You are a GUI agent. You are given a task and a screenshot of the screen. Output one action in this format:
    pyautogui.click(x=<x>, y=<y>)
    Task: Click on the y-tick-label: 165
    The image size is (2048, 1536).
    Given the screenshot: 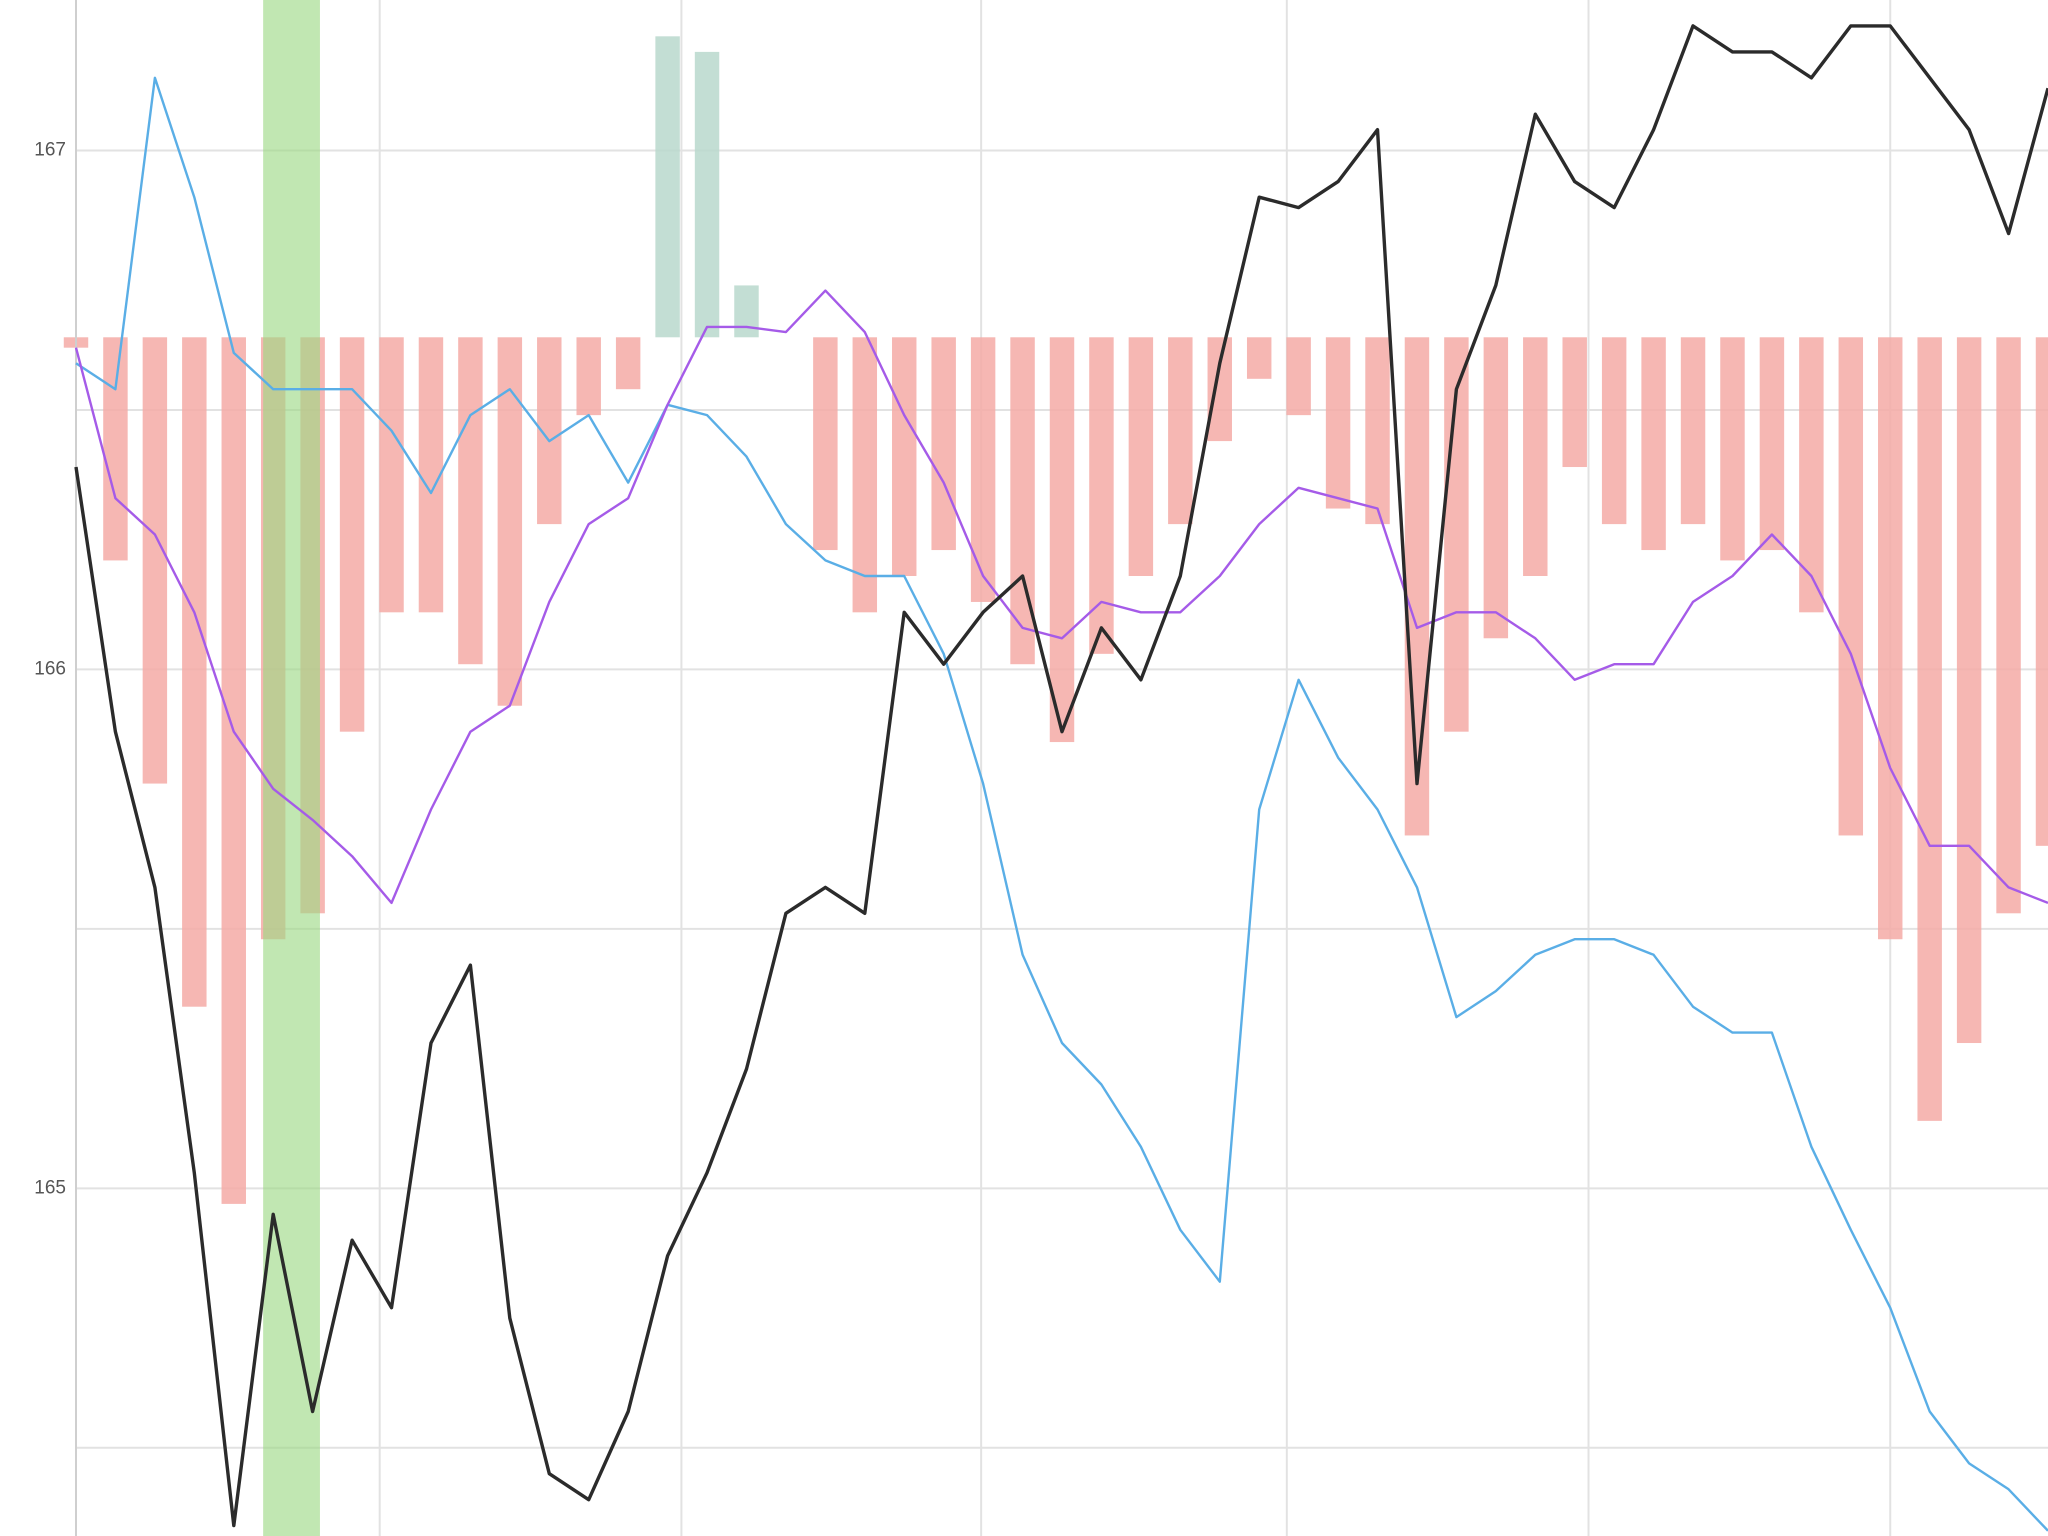 What is the action you would take?
    pyautogui.click(x=50, y=1187)
    